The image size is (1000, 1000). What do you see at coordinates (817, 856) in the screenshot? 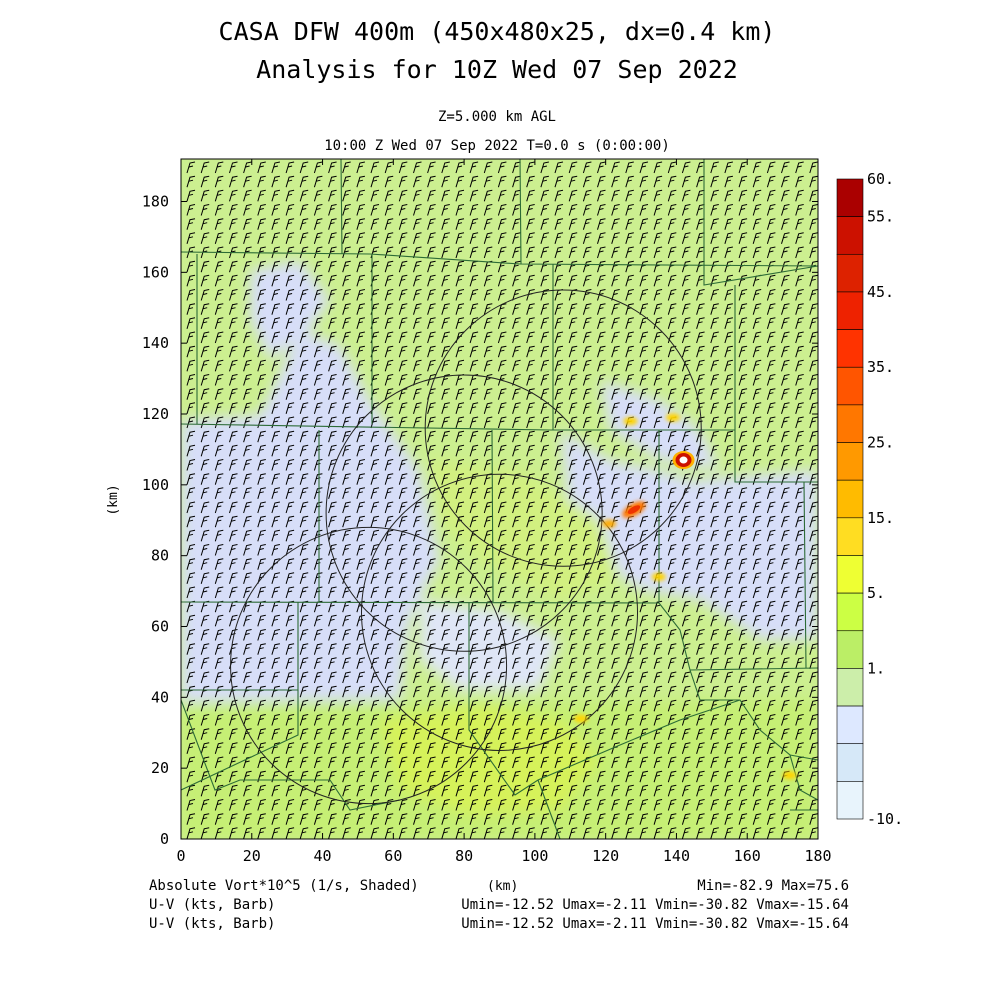
I see `x-tick-label: 180` at bounding box center [817, 856].